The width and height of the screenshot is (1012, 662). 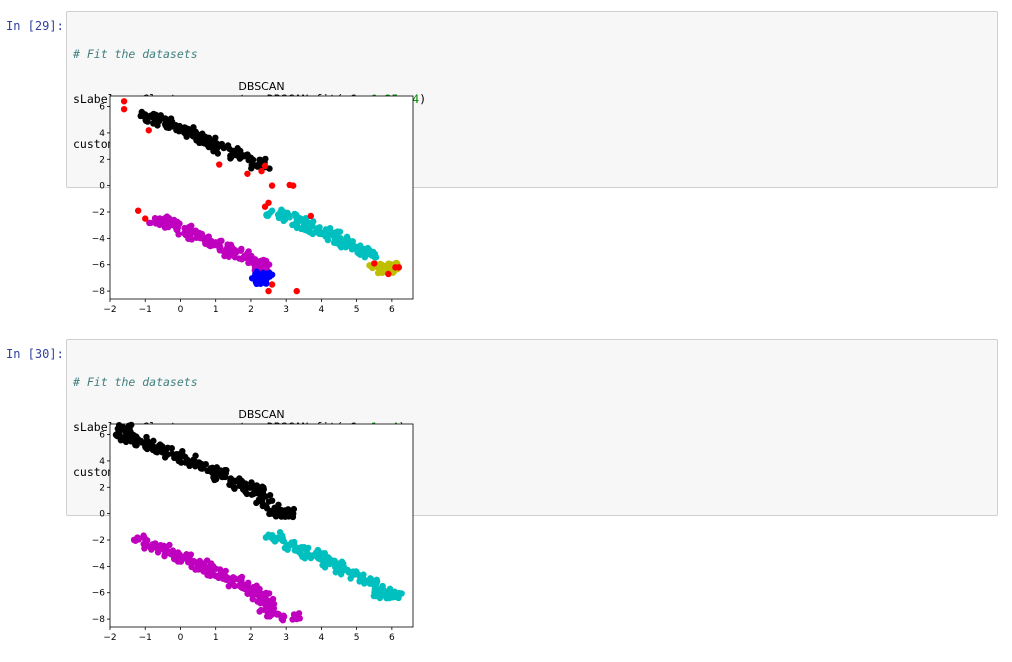 I want to click on x-tick-label: 0, so click(x=181, y=310).